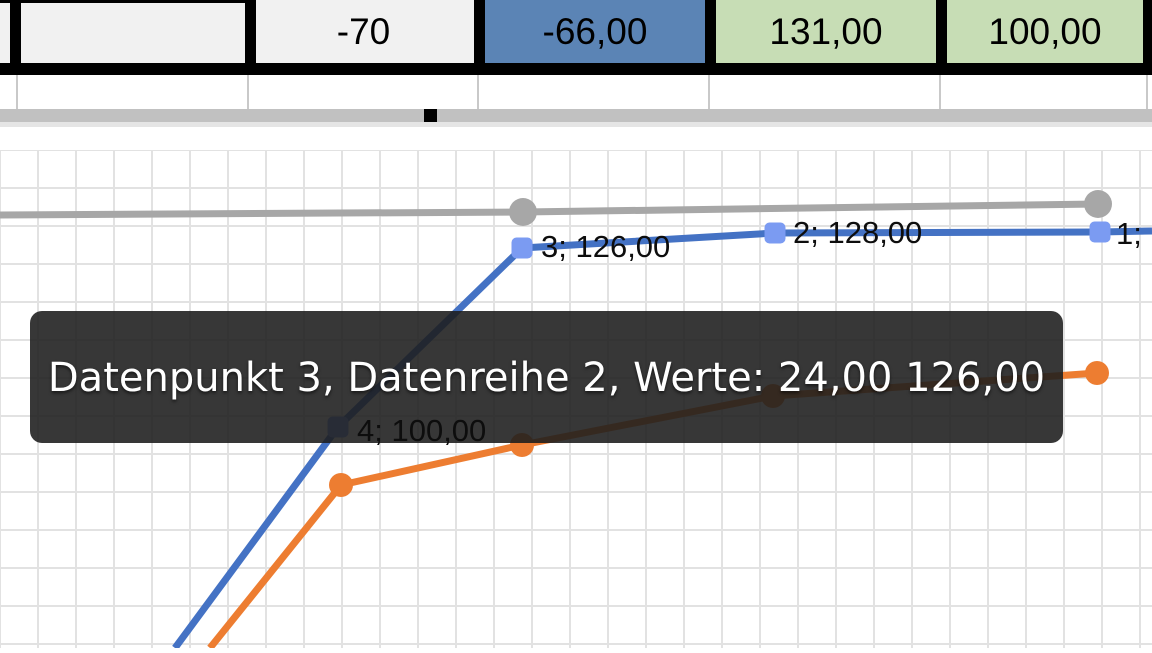  Describe the element at coordinates (363, 31) in the screenshot. I see `sheet-cell: -70` at that location.